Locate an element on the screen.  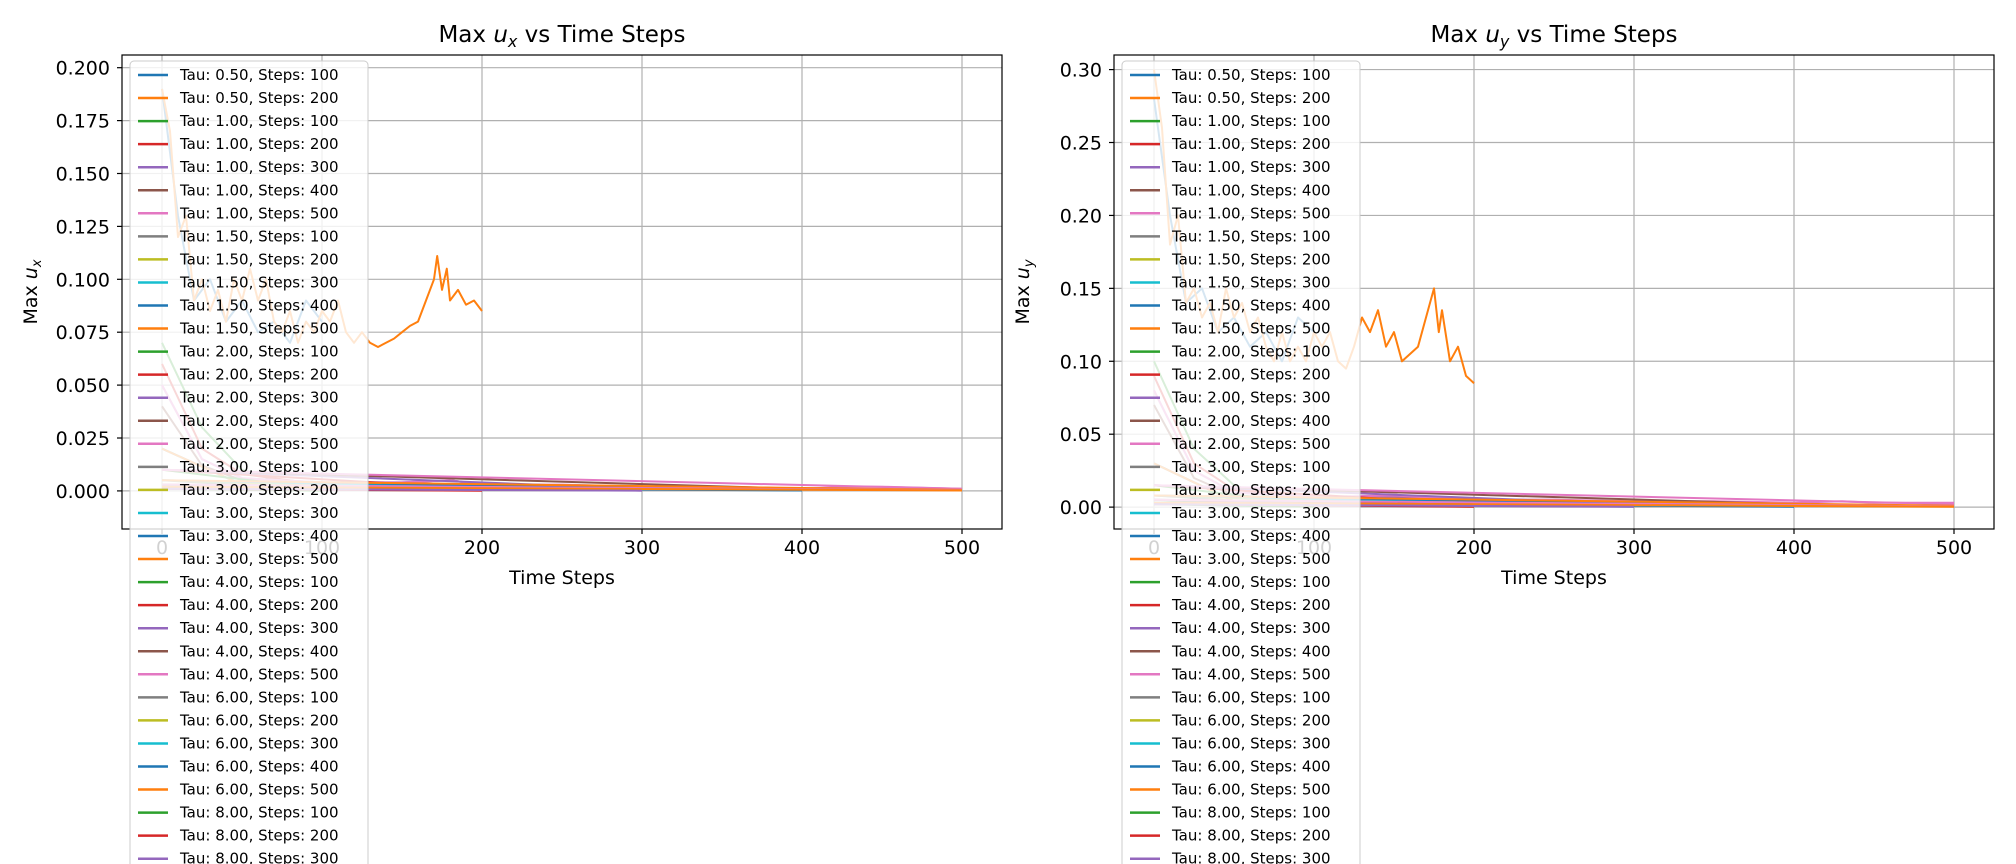
legend-label: Tau: 6.00, Steps: 400 is located at coordinates (1251, 767).